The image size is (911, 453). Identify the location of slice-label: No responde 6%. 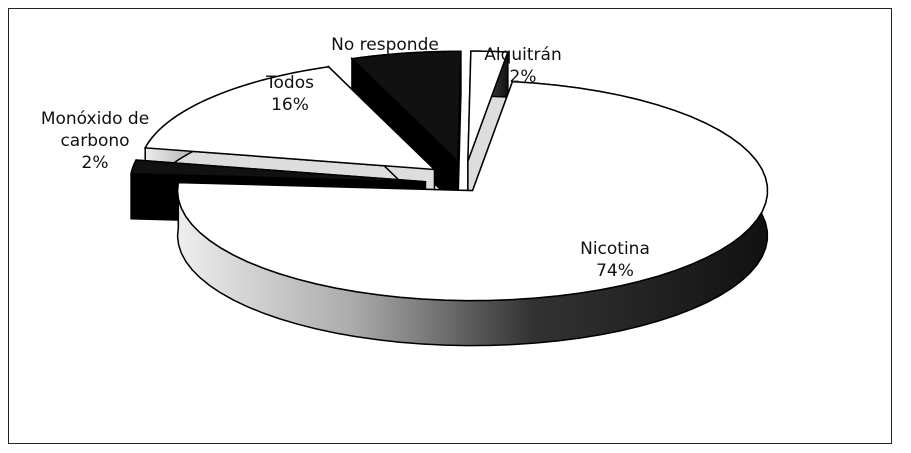
(385, 56).